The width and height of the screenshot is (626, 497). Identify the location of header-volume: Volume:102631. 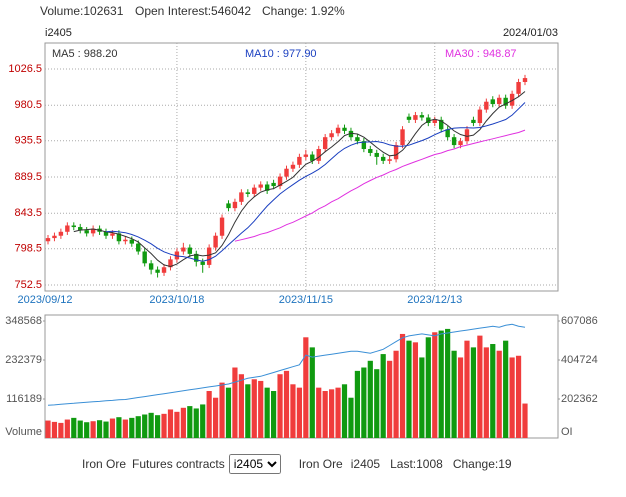
(82, 11).